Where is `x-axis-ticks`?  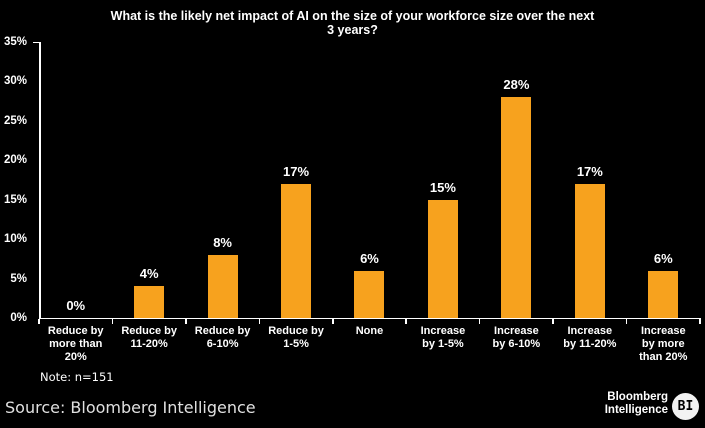
x-axis-ticks is located at coordinates (369, 321).